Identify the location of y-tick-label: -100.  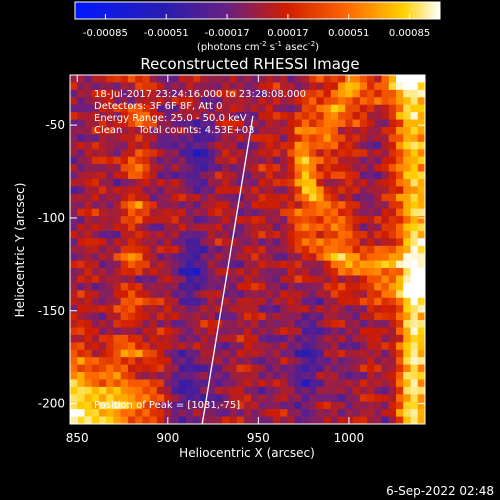
(51, 218).